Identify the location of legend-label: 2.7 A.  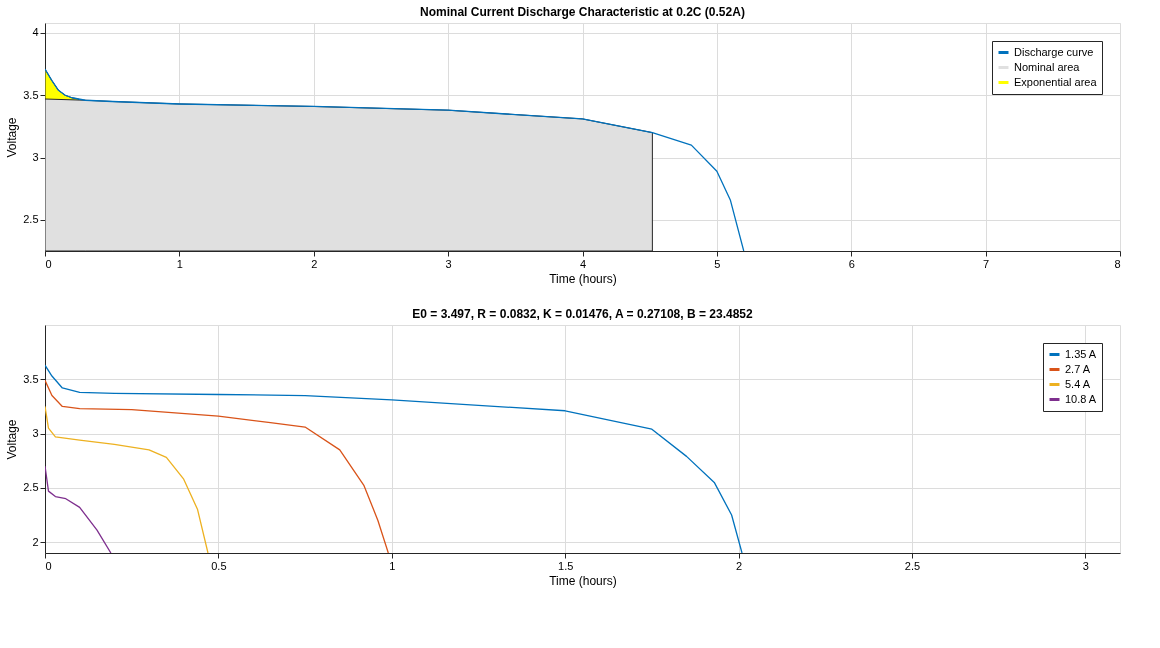
(1078, 368).